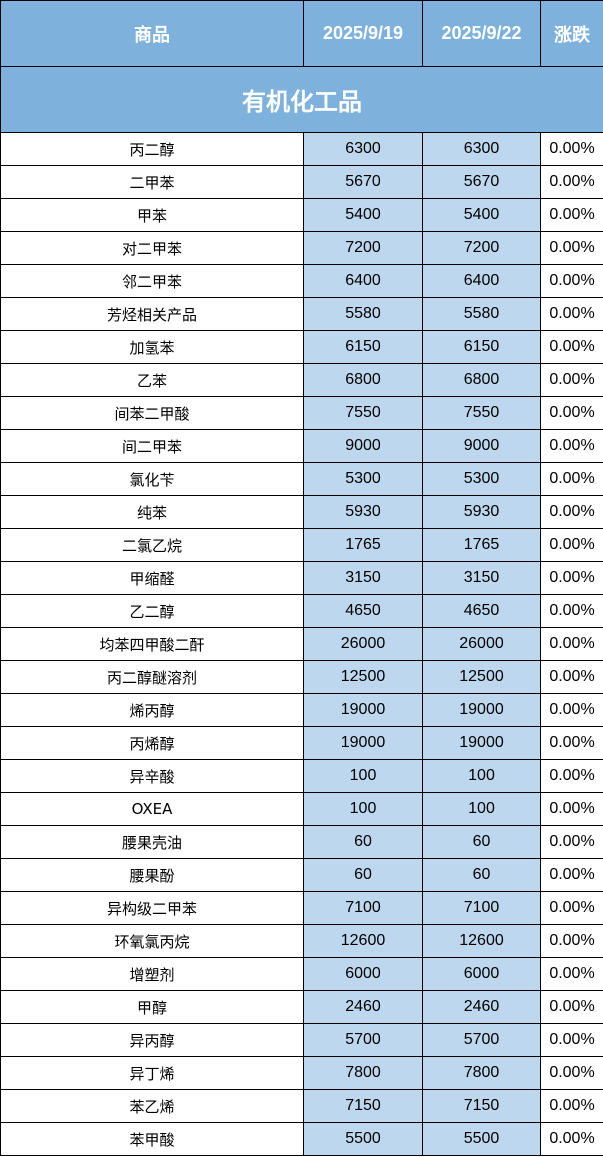  What do you see at coordinates (363, 974) in the screenshot?
I see `price-date1: 6000` at bounding box center [363, 974].